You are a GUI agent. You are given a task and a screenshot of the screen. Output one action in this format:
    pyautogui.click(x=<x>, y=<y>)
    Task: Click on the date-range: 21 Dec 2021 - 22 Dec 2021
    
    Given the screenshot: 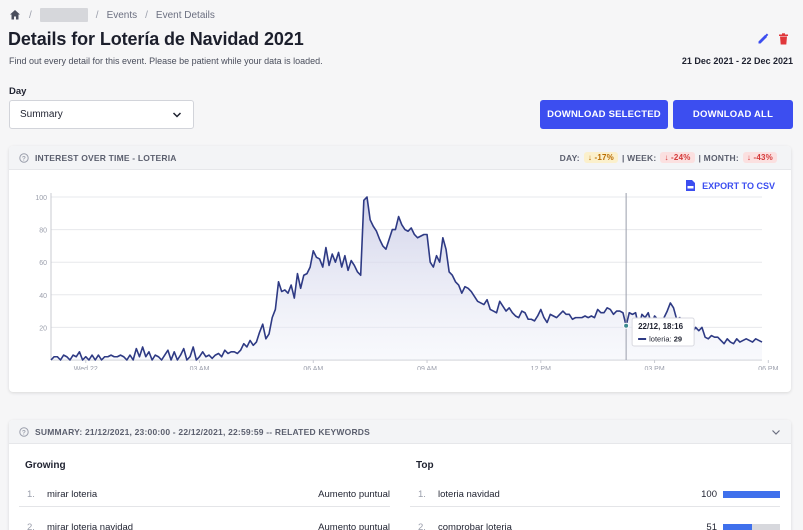 What is the action you would take?
    pyautogui.click(x=737, y=61)
    